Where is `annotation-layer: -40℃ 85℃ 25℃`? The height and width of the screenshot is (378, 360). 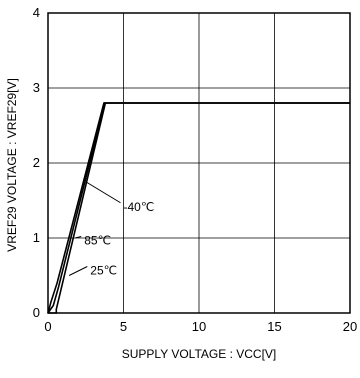
annotation-layer: -40℃ 85℃ 25℃ is located at coordinates (111, 229).